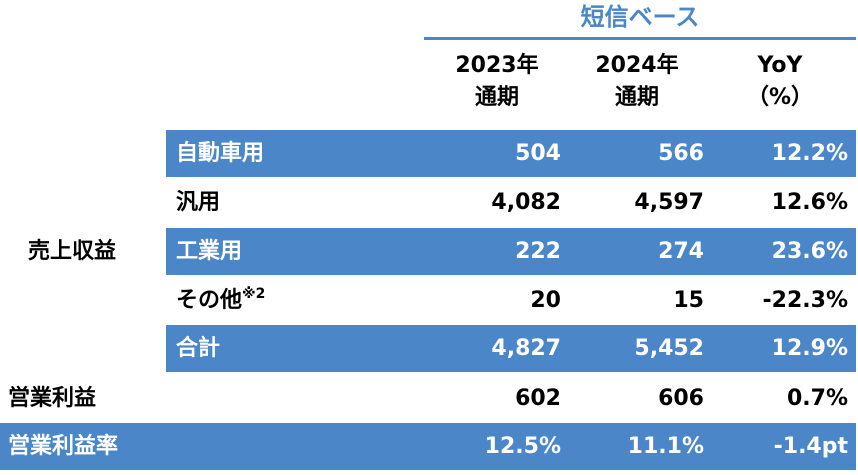 The width and height of the screenshot is (858, 475). I want to click on value-other-2023: 20, so click(545, 300).